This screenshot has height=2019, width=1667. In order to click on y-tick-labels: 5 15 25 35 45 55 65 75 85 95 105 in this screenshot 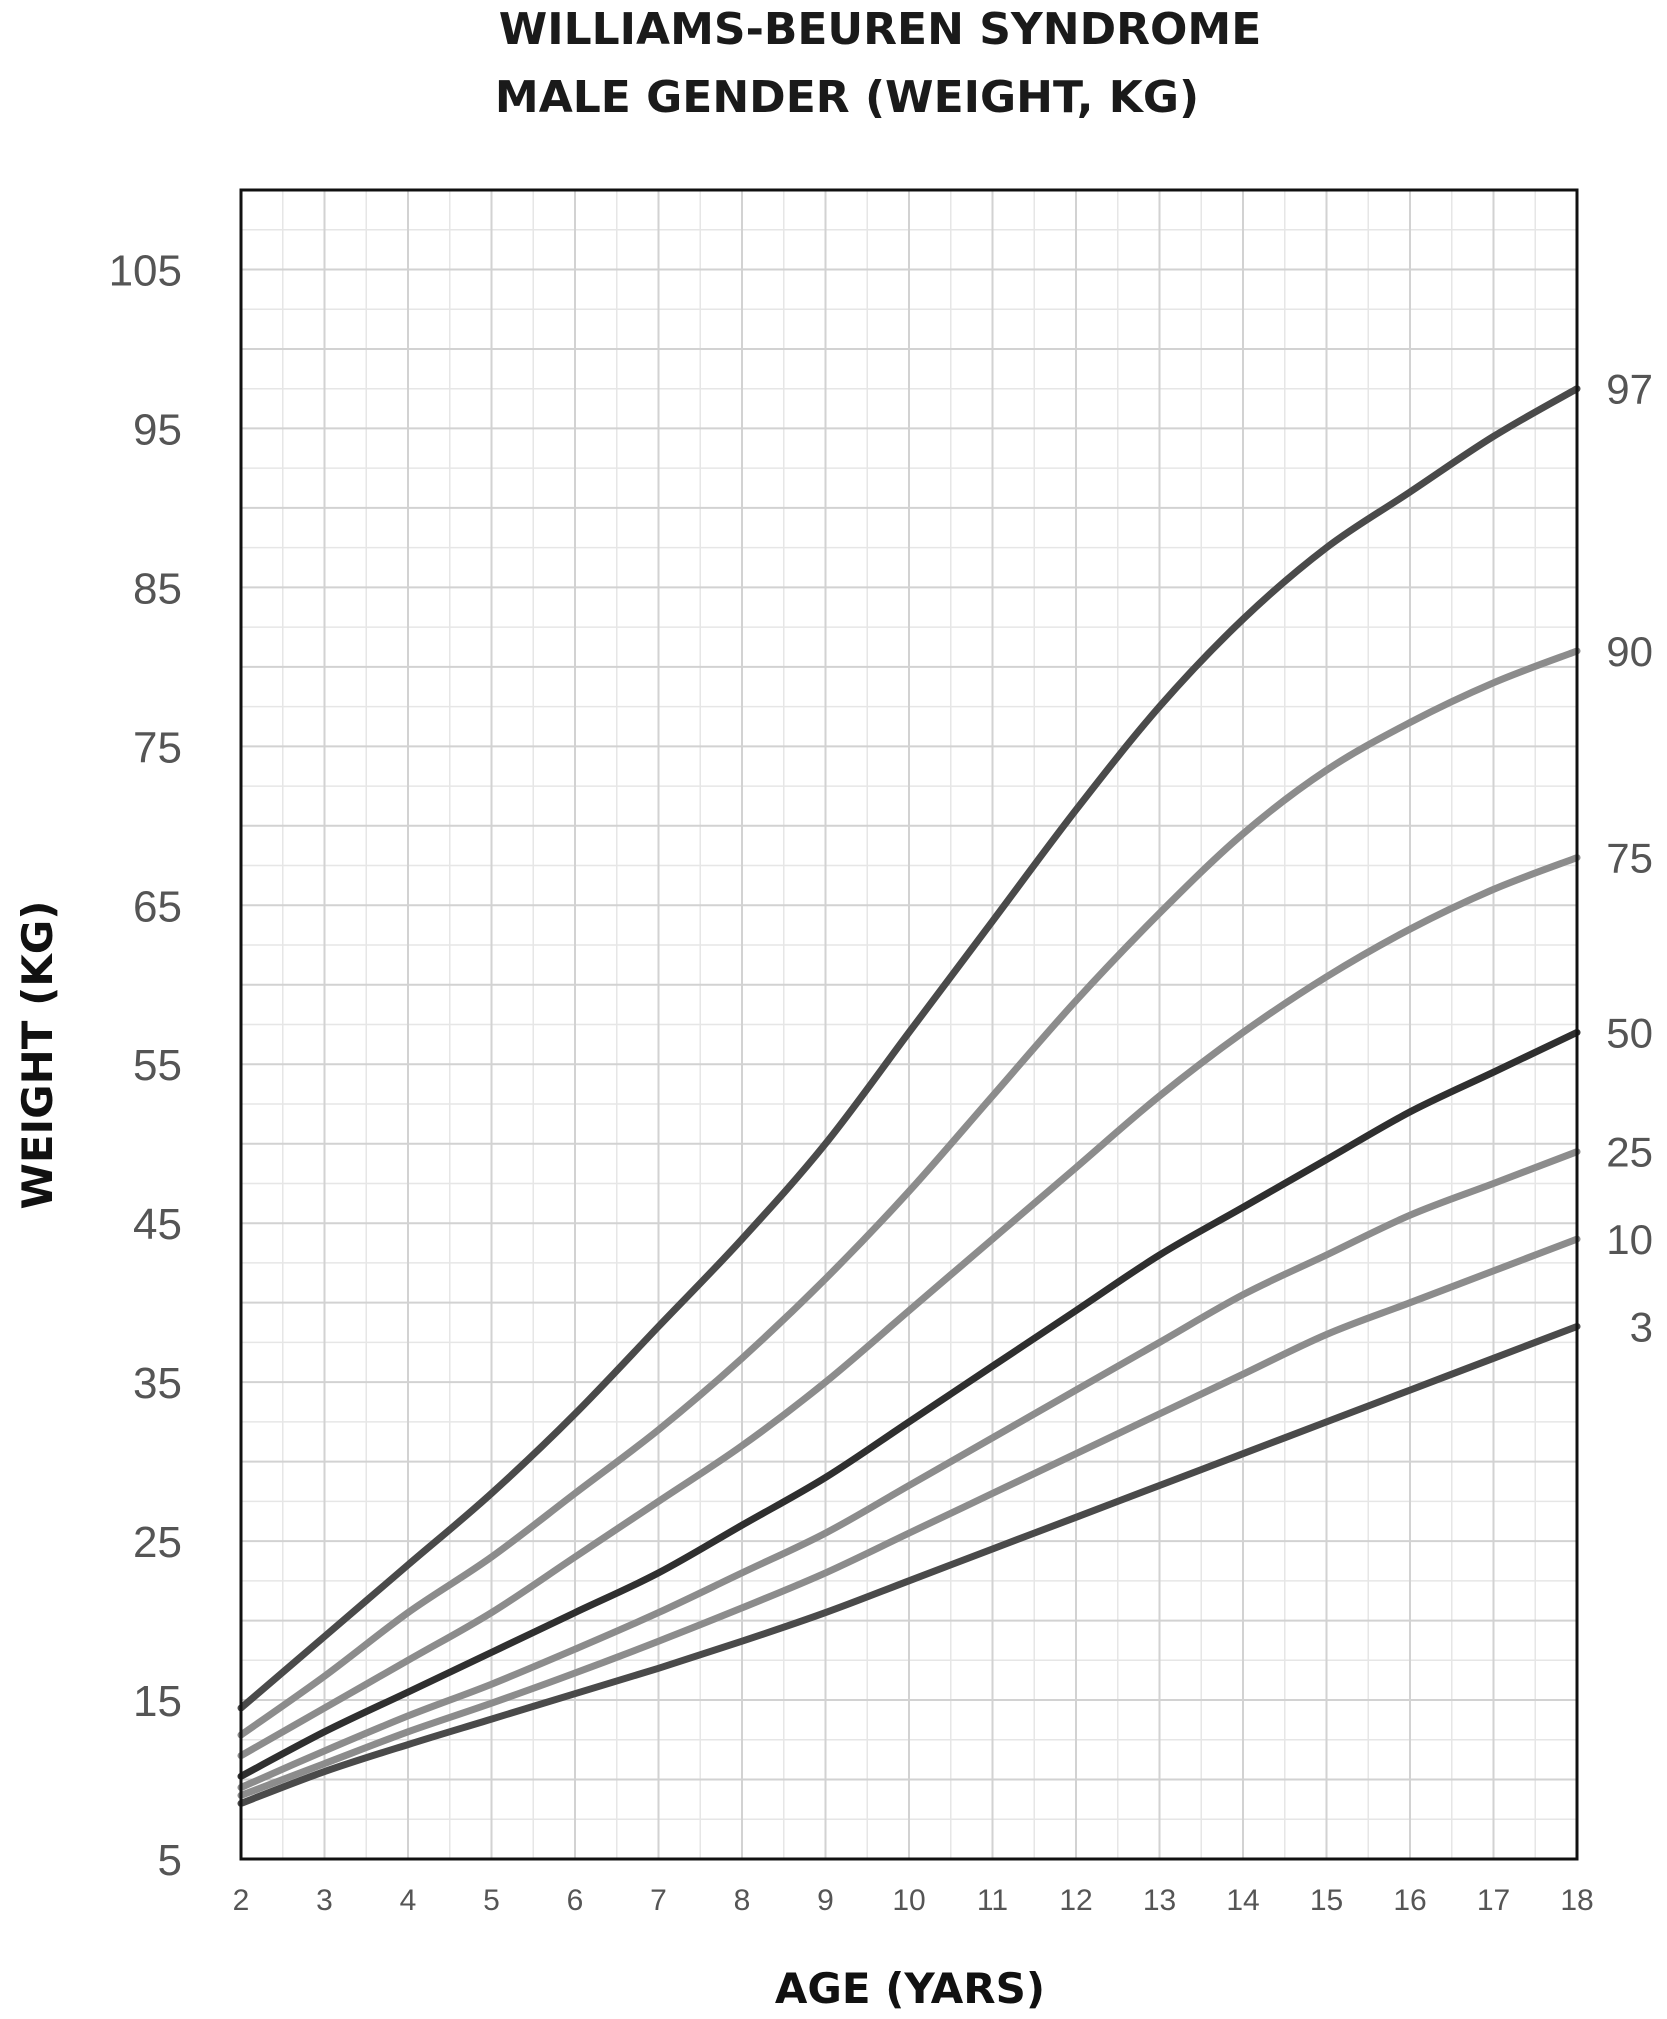, I will do `click(145, 1065)`.